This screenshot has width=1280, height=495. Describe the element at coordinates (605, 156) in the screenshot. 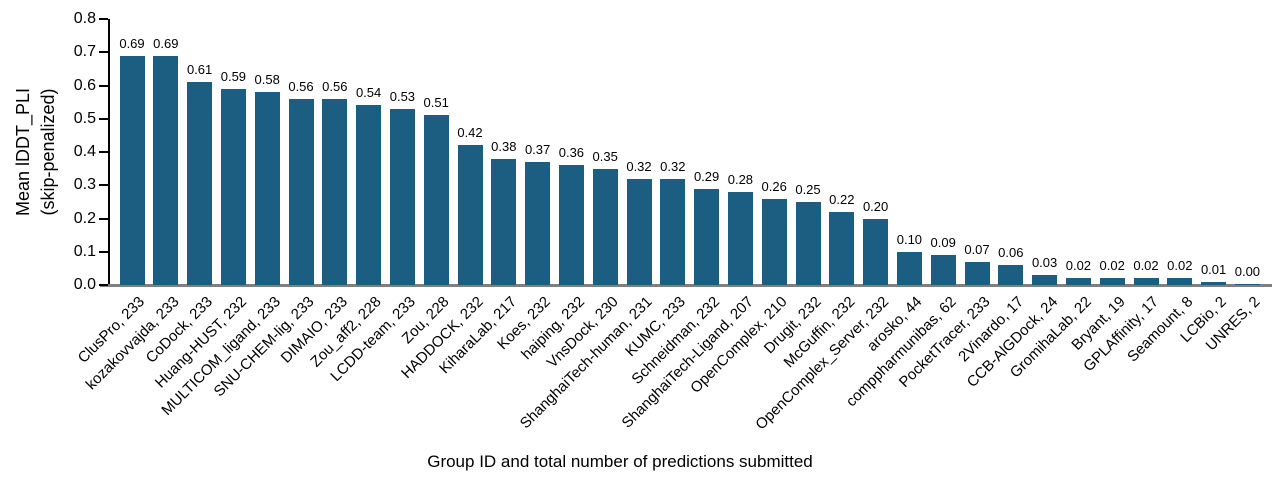

I see `bar-value-label: 0.35` at that location.